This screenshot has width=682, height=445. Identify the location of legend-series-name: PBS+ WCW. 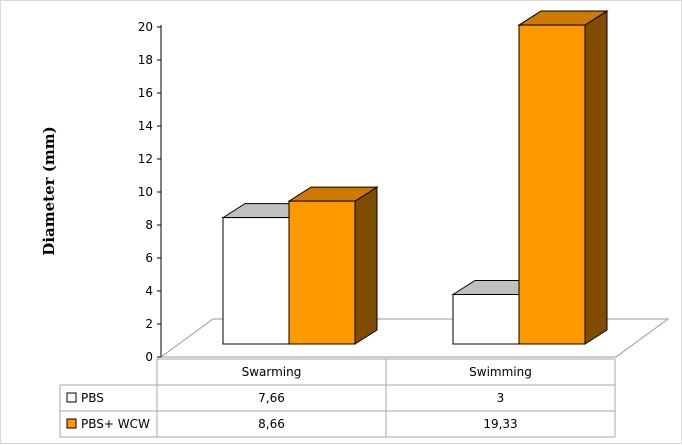
(115, 424).